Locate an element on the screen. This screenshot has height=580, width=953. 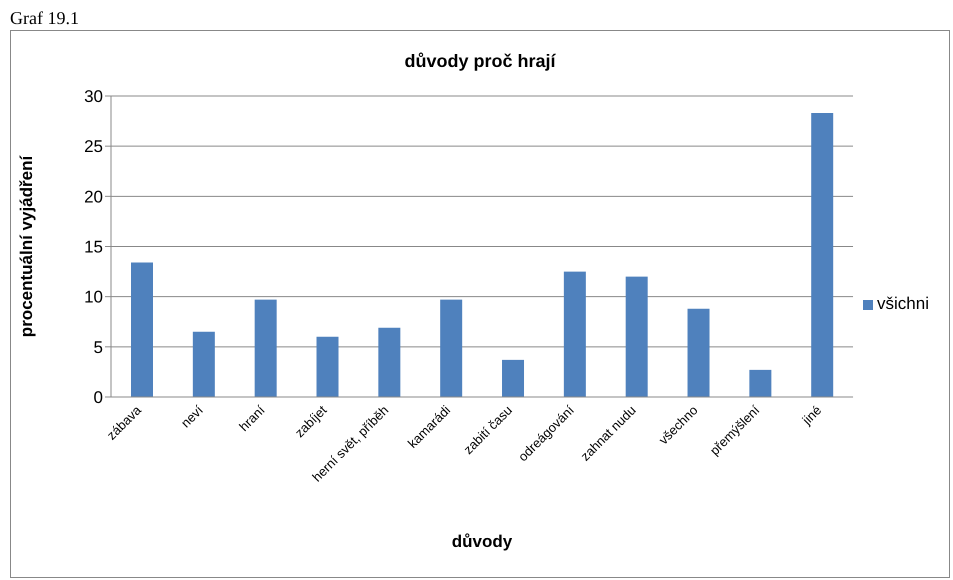
y-axis-title: procentuální vyjádření is located at coordinates (26, 246).